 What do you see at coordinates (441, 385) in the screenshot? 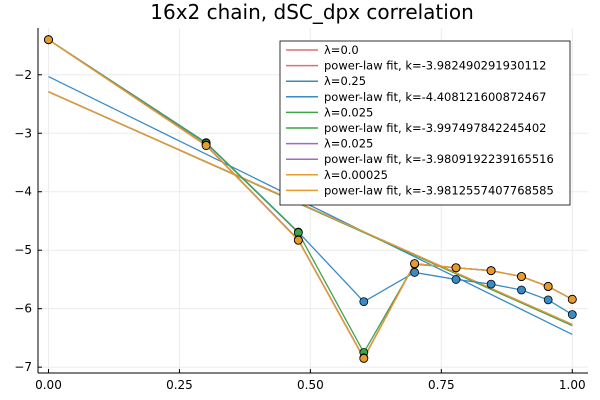
I see `x-tick-label: 0.75` at bounding box center [441, 385].